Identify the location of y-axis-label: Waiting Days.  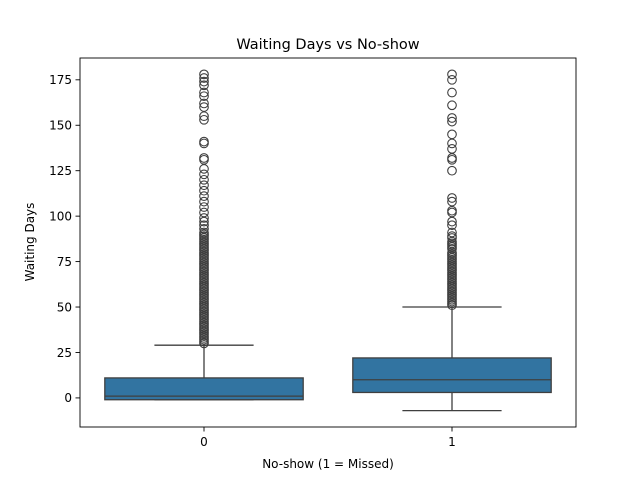
(30, 242).